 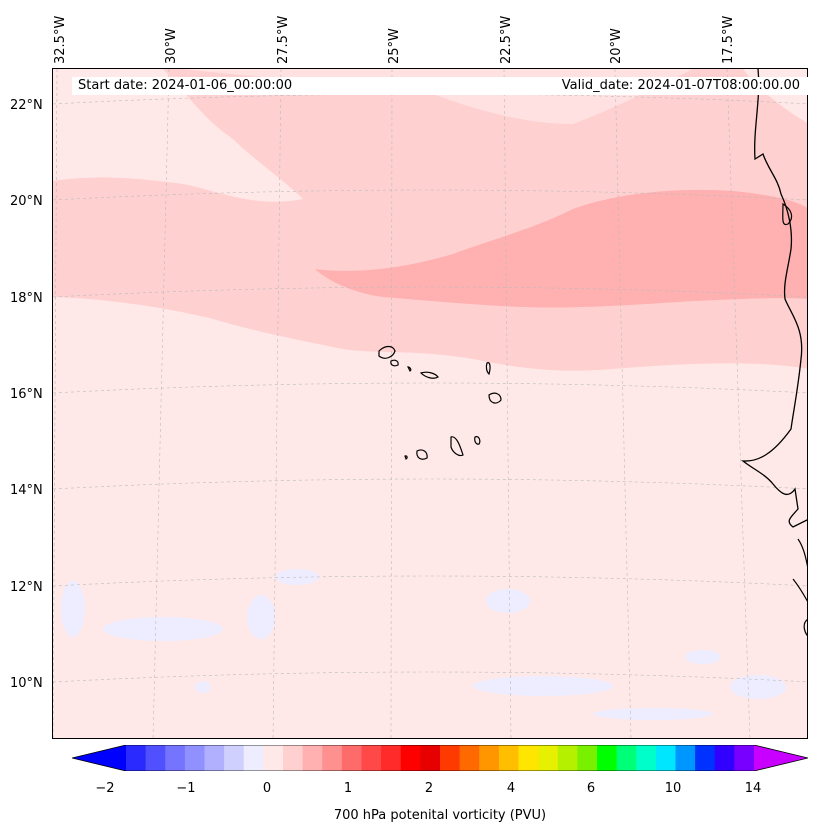 What do you see at coordinates (26, 587) in the screenshot?
I see `lat-label: 12°N` at bounding box center [26, 587].